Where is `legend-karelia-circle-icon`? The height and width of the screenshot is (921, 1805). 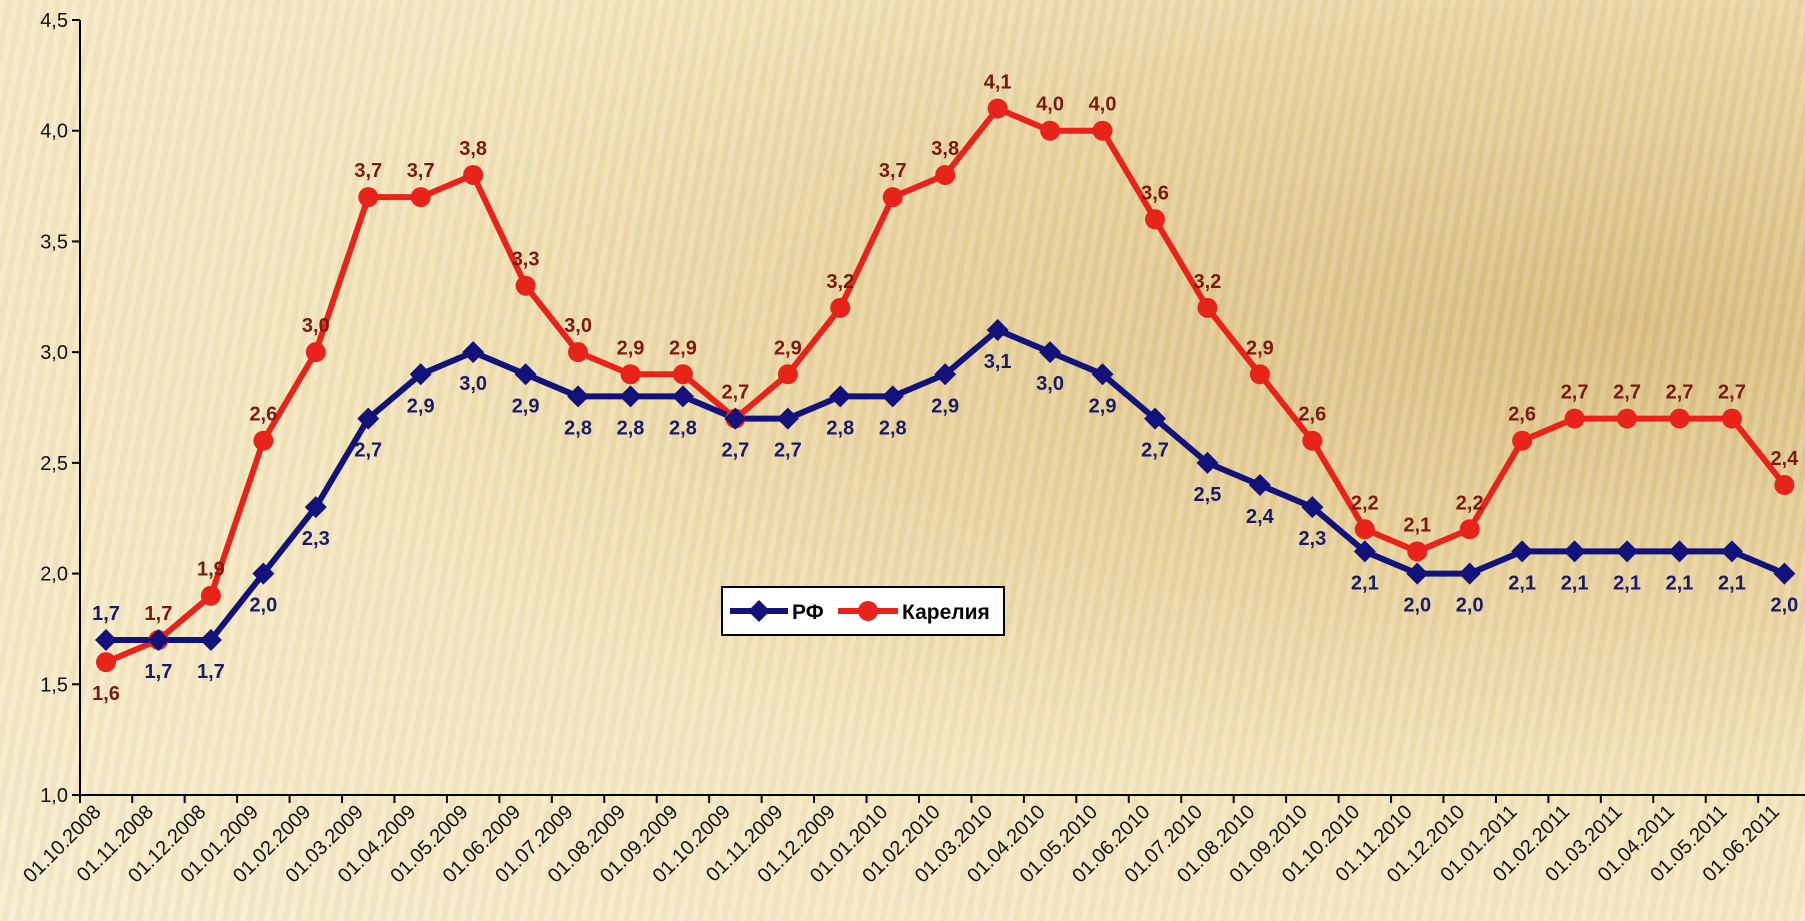
legend-karelia-circle-icon is located at coordinates (868, 611).